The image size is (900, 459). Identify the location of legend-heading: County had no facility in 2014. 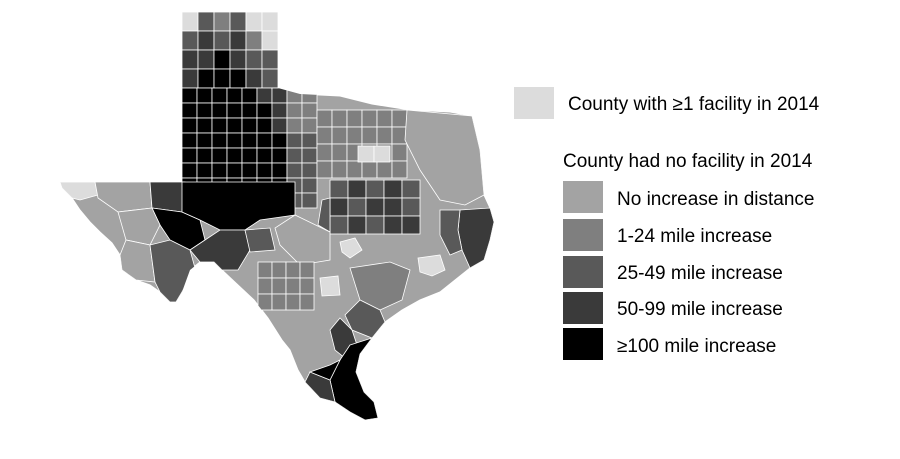
(688, 161).